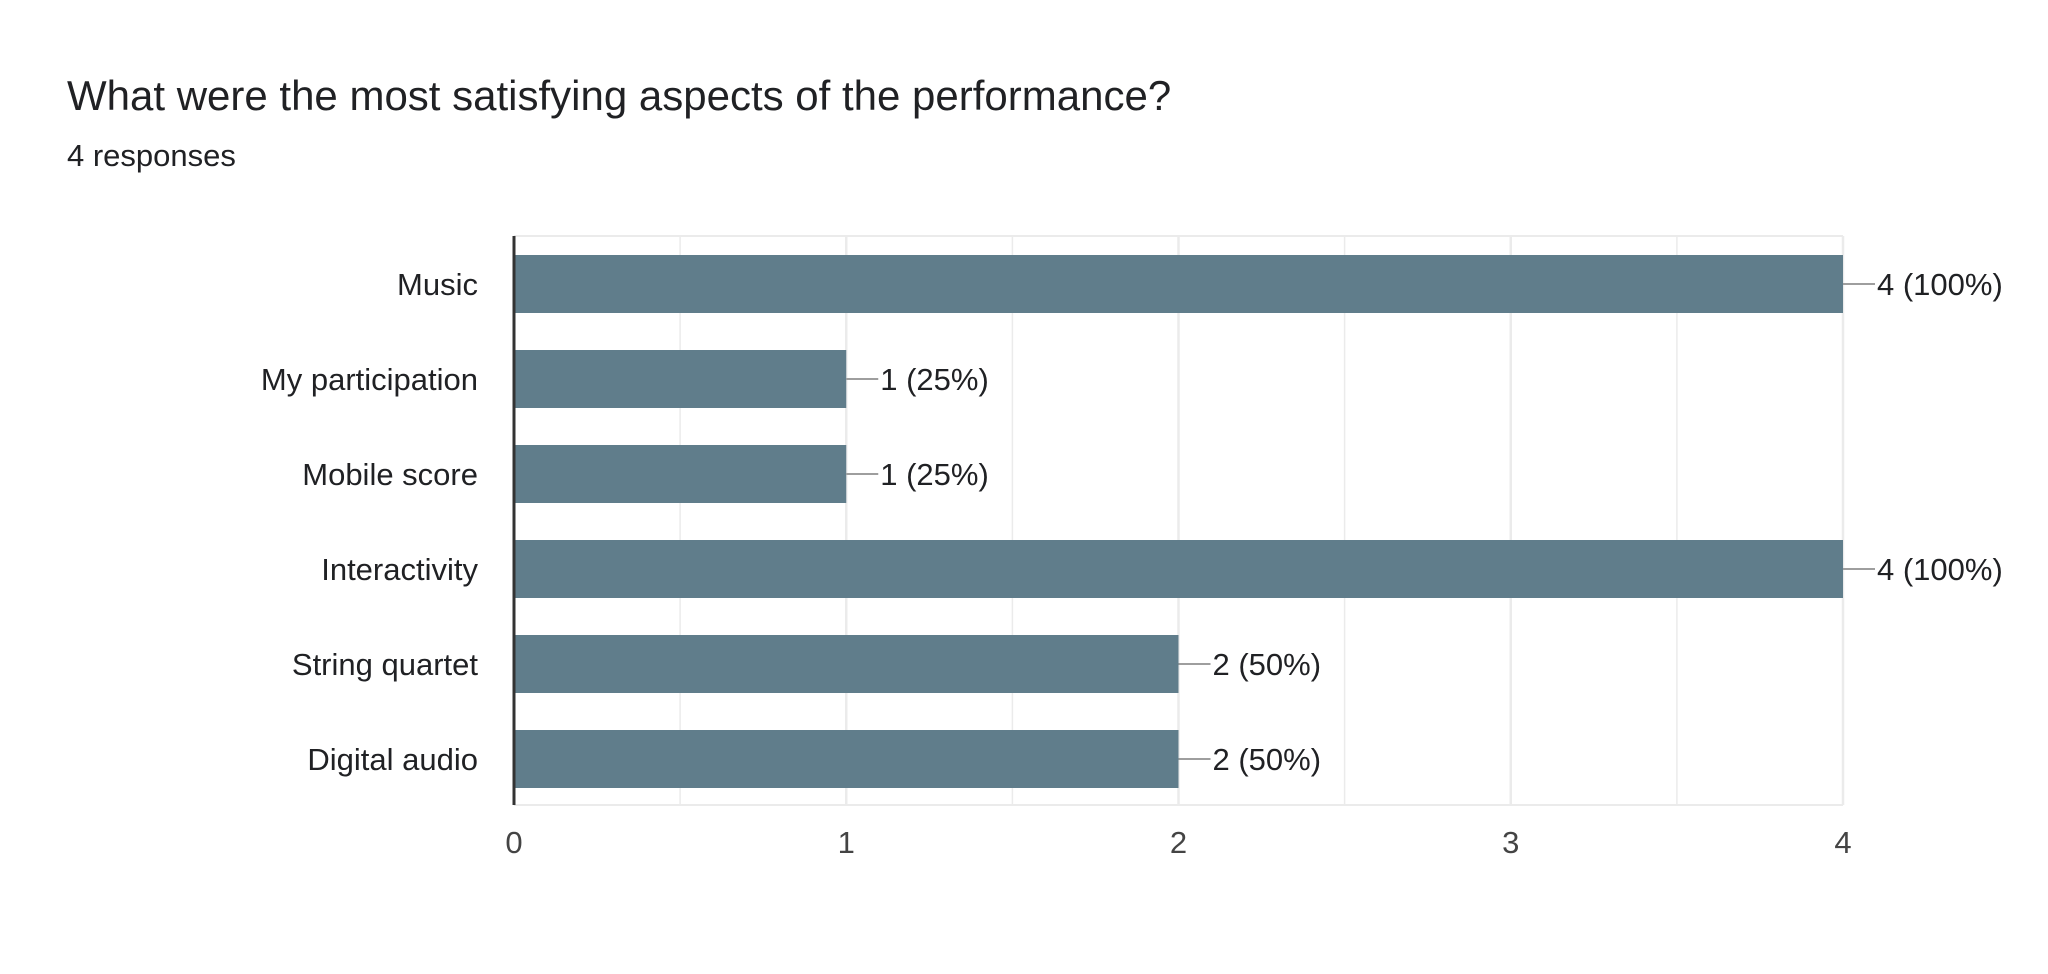  Describe the element at coordinates (846, 759) in the screenshot. I see `bar-digital-audio` at that location.